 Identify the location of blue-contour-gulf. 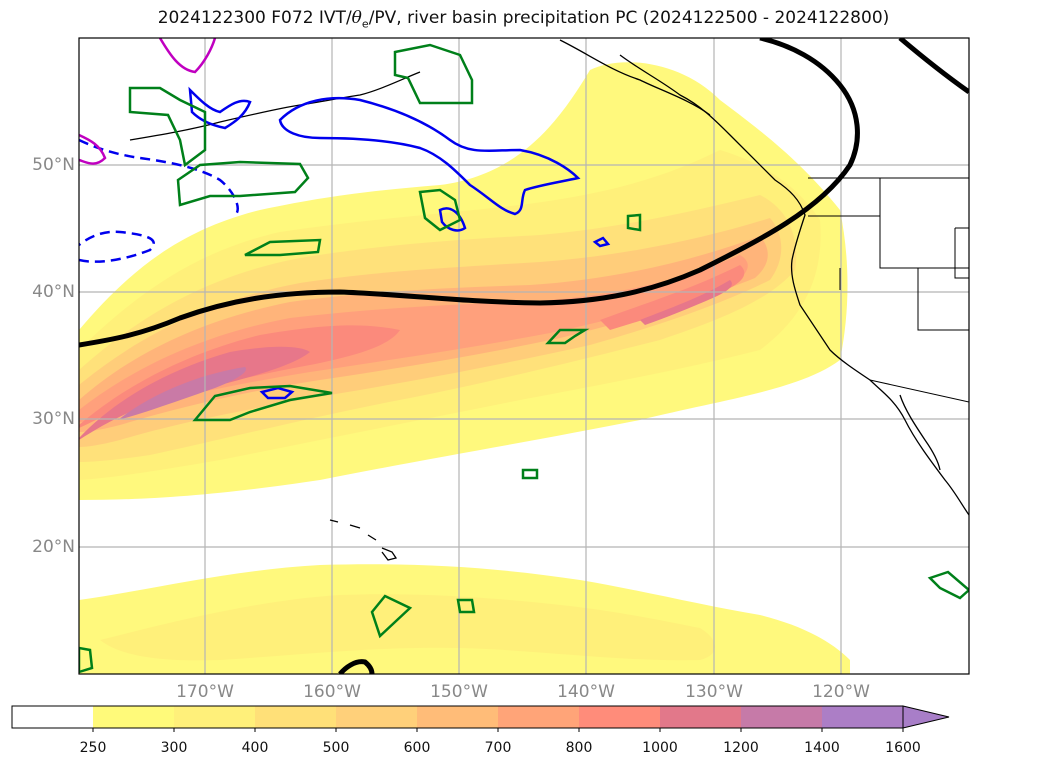
(429, 156).